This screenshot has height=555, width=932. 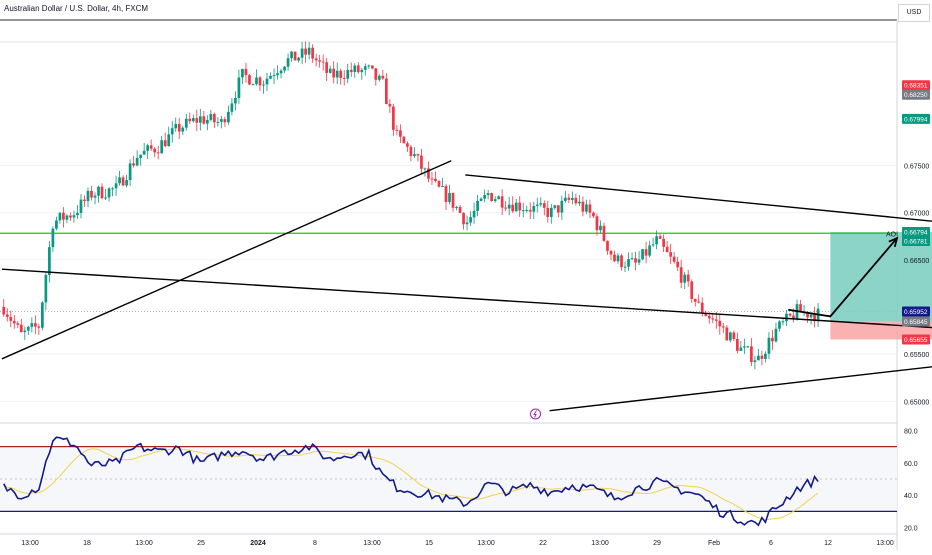 I want to click on time-tick-label: 18, so click(x=87, y=543).